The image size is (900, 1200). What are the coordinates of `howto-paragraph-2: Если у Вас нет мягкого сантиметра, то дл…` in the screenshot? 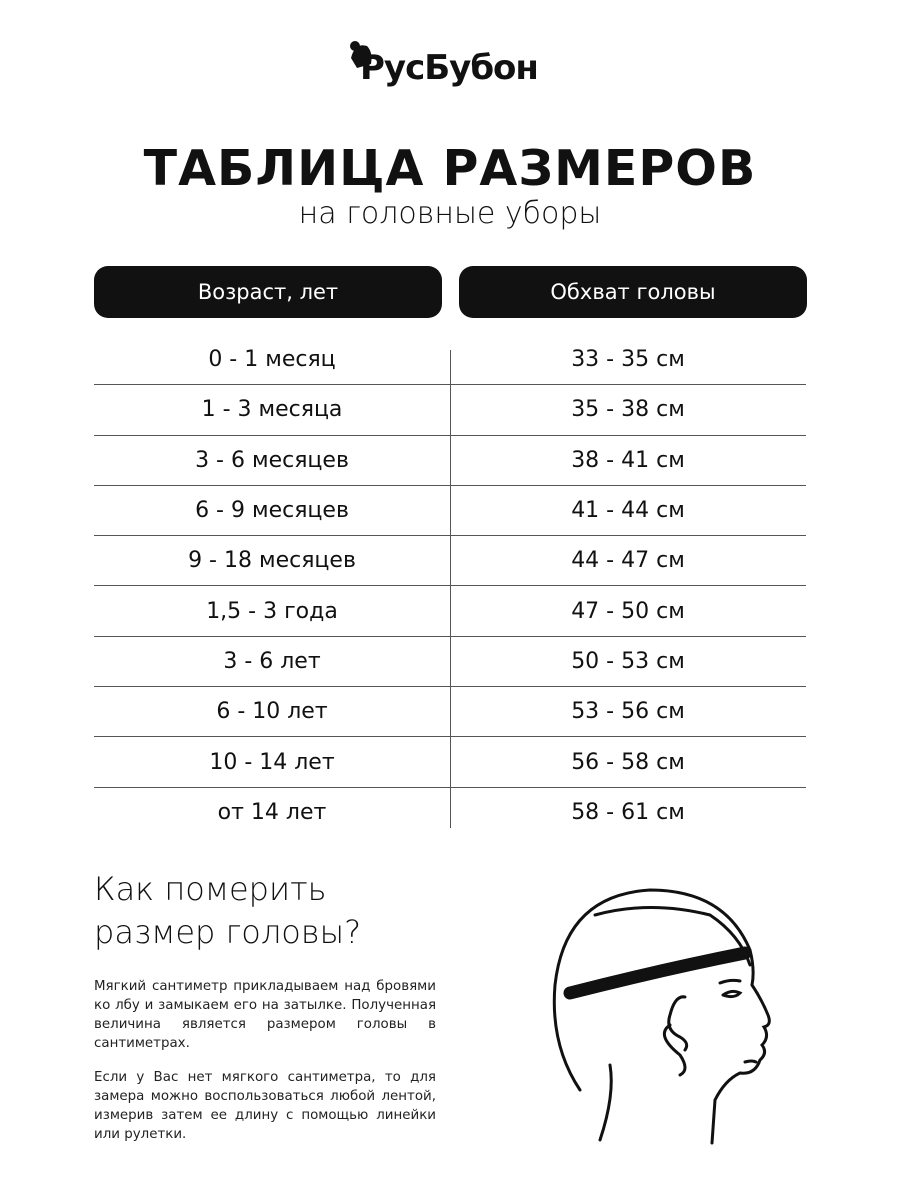 It's located at (265, 1106).